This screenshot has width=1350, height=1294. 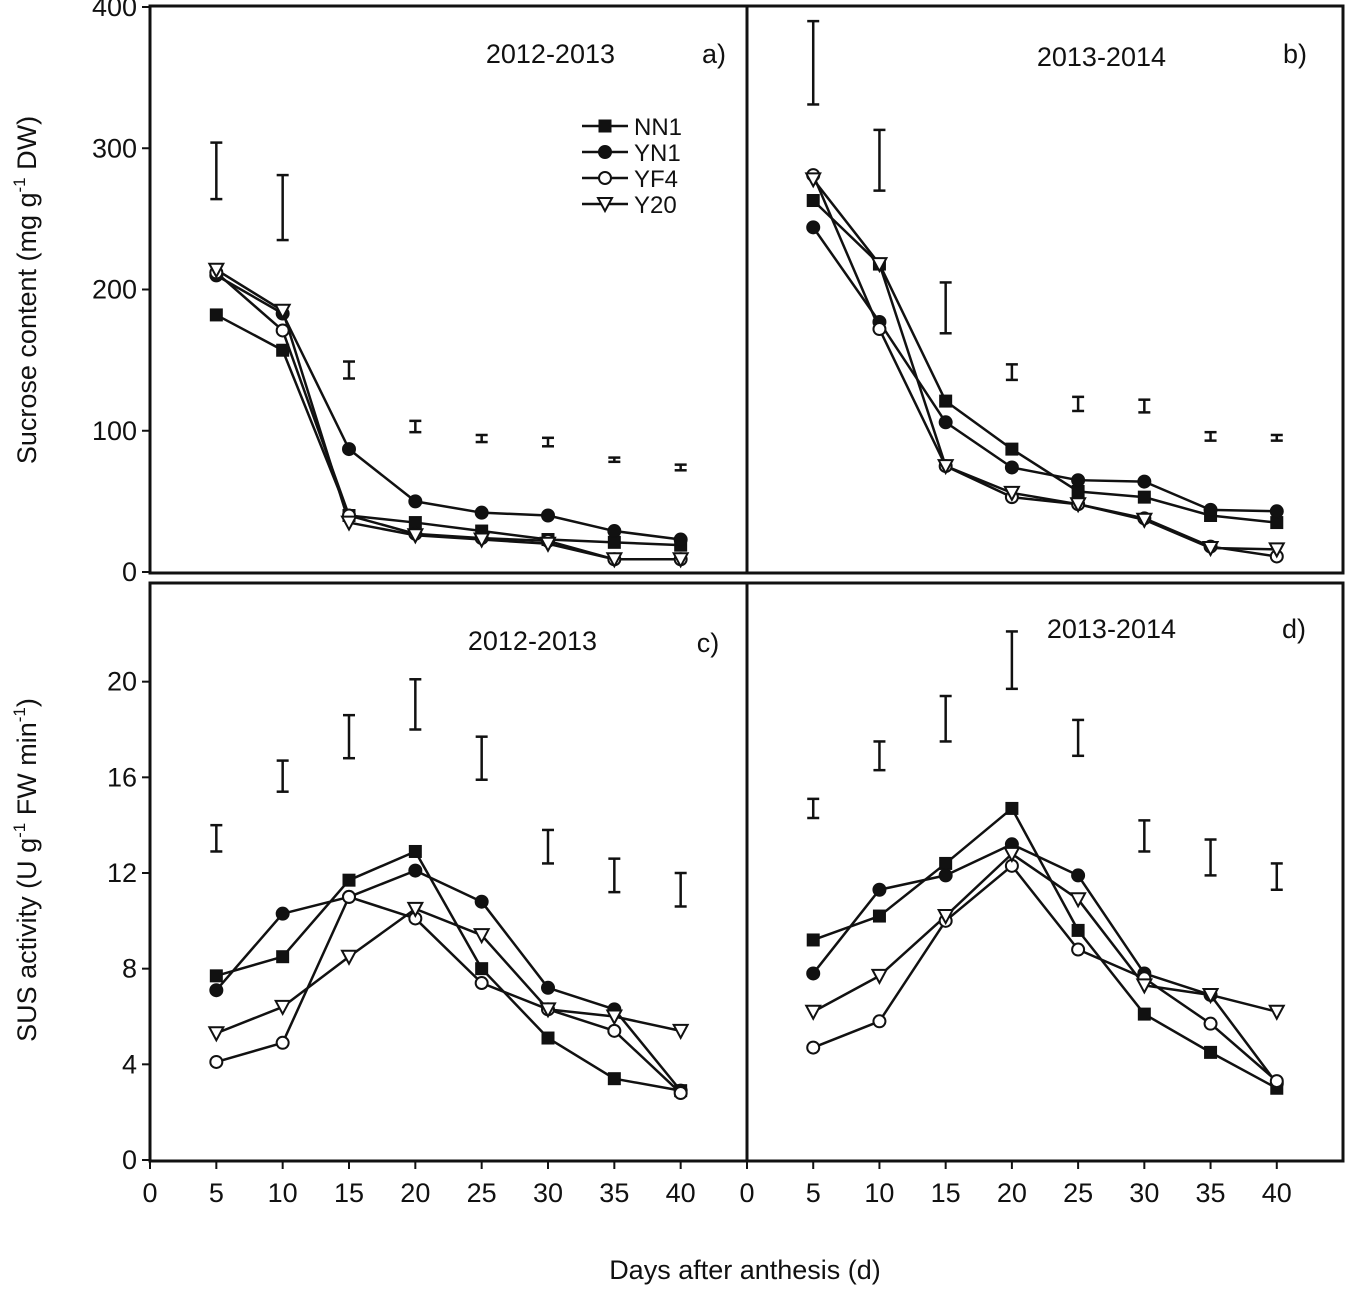 What do you see at coordinates (1045, 932) in the screenshot?
I see `panel-d-series-line-Y20` at bounding box center [1045, 932].